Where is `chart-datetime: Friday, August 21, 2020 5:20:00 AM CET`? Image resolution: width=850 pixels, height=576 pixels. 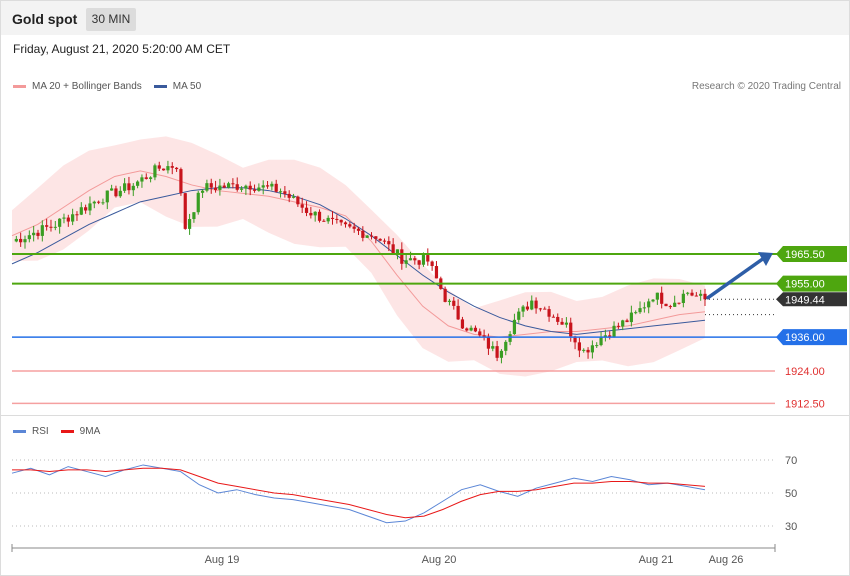 chart-datetime: Friday, August 21, 2020 5:20:00 AM CET is located at coordinates (122, 49).